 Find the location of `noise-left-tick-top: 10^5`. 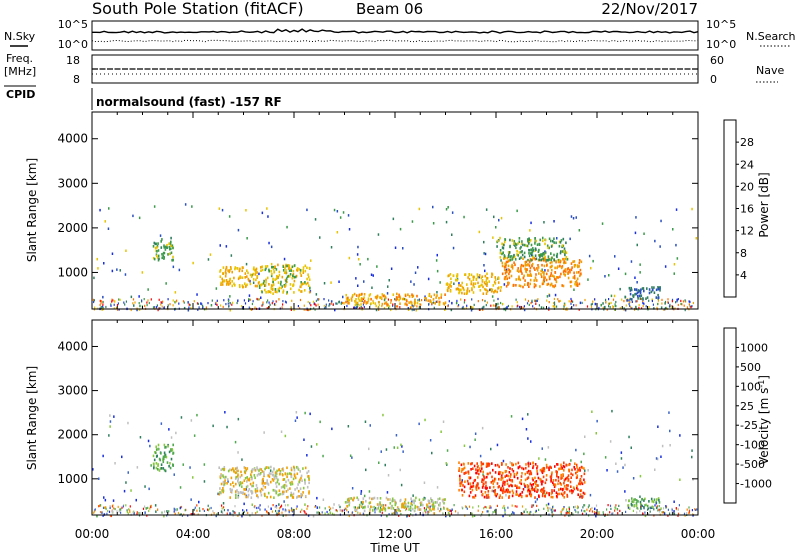

noise-left-tick-top: 10^5 is located at coordinates (73, 24).